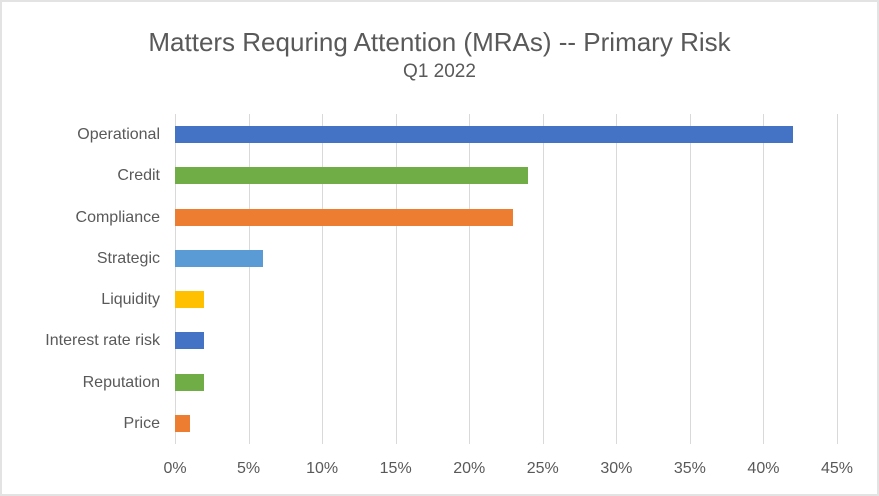 The width and height of the screenshot is (879, 496). What do you see at coordinates (763, 468) in the screenshot?
I see `x-tick-label: 40%` at bounding box center [763, 468].